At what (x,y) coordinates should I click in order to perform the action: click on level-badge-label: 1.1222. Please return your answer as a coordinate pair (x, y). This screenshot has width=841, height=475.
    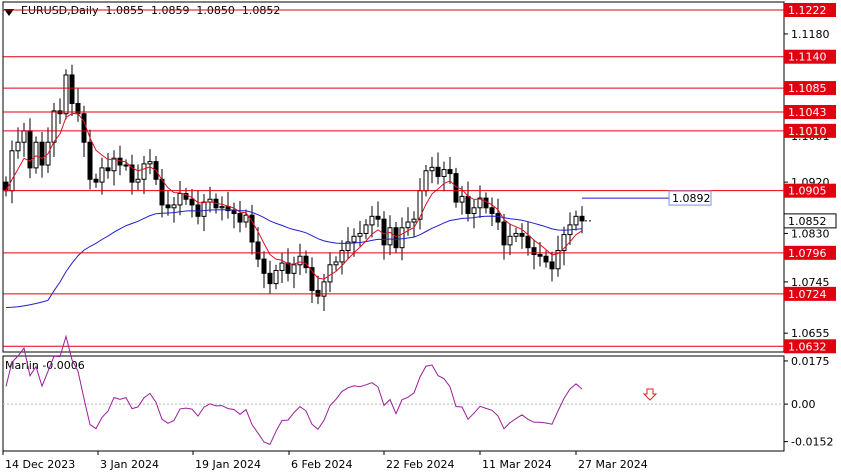
    Looking at the image, I should click on (807, 10).